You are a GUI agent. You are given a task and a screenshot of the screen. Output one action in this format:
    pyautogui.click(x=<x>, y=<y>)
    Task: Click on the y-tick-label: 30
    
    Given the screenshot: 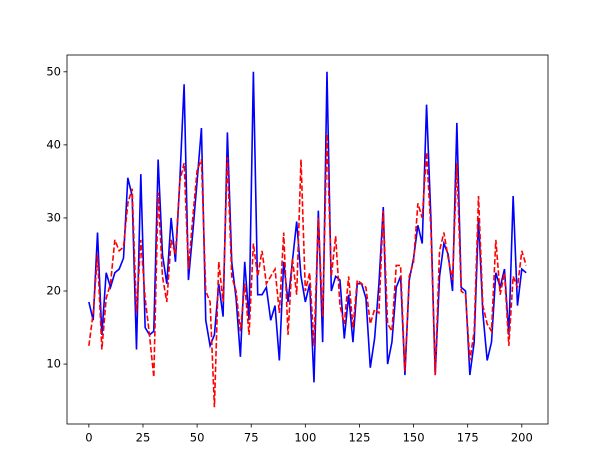 What is the action you would take?
    pyautogui.click(x=53, y=217)
    